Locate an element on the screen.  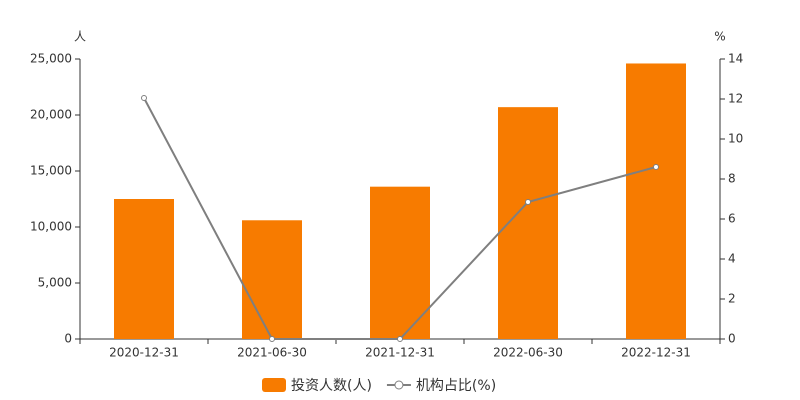
y-tick-label: 0 is located at coordinates (68, 339).